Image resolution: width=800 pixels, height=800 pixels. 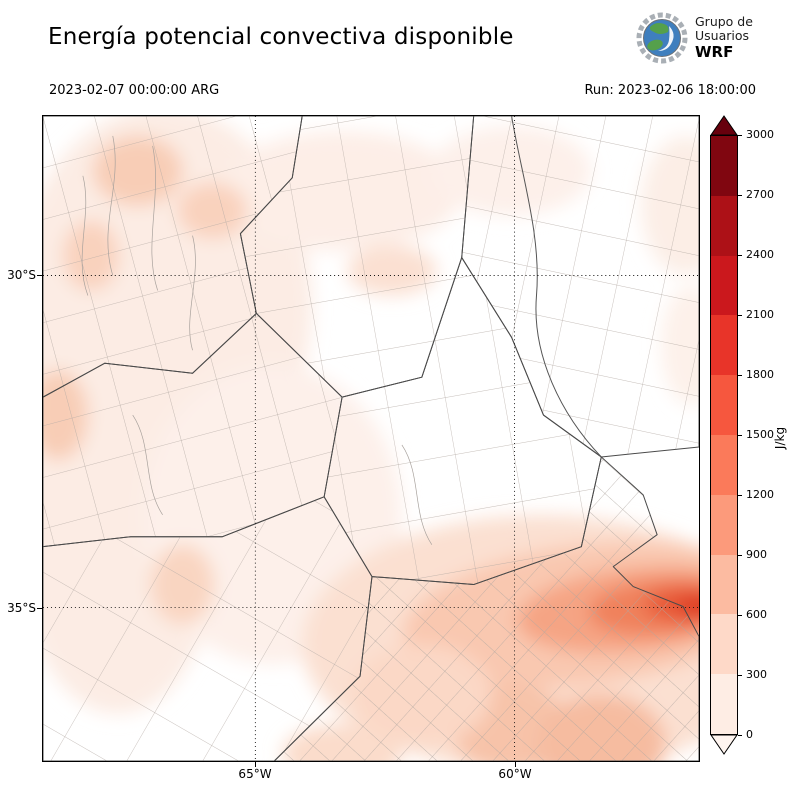 What do you see at coordinates (760, 194) in the screenshot?
I see `colorbar-tick-label: 2700` at bounding box center [760, 194].